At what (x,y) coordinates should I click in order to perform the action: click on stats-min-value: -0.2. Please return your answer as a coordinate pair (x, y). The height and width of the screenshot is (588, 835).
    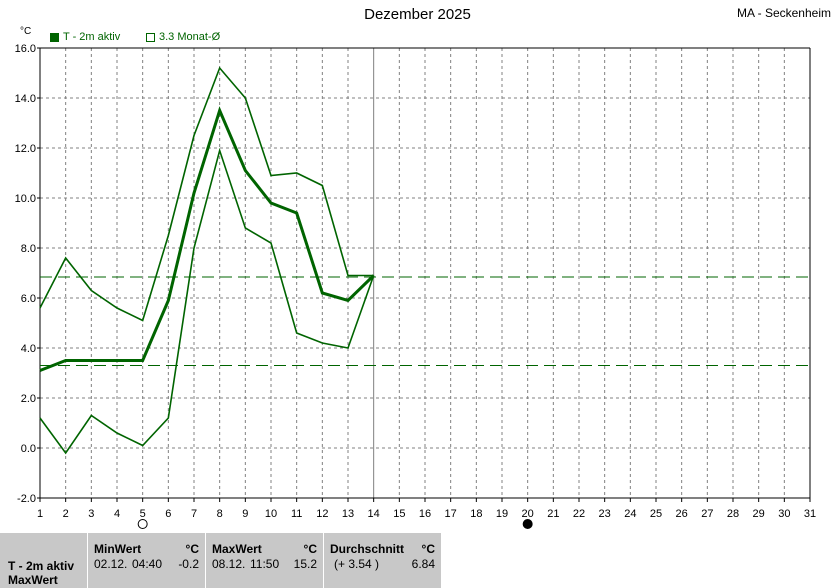
    Looking at the image, I should click on (188, 564).